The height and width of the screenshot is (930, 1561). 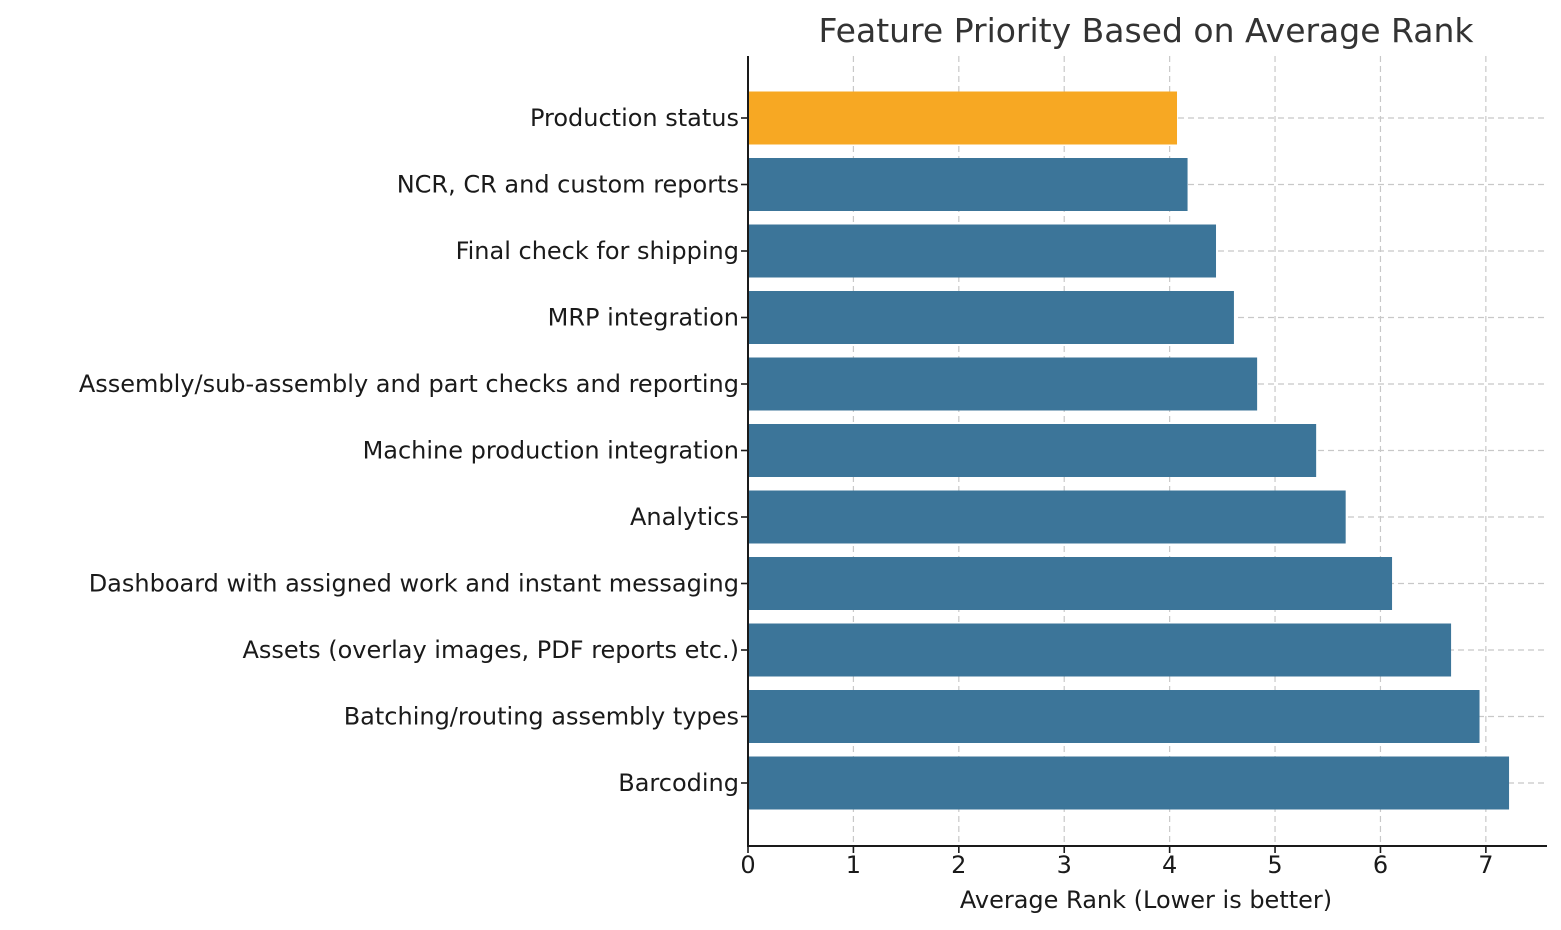 I want to click on x-tick-label: 5, so click(x=1274, y=865).